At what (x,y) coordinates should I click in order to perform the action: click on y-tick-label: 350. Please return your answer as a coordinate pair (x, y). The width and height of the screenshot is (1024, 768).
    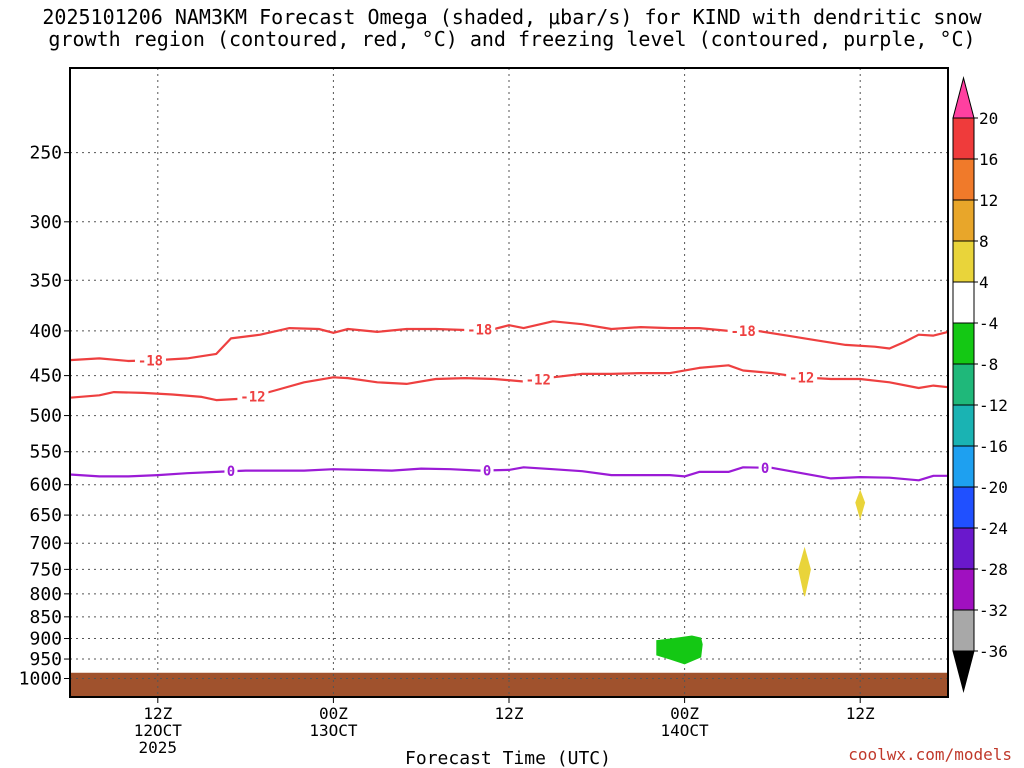
    Looking at the image, I should click on (45, 280).